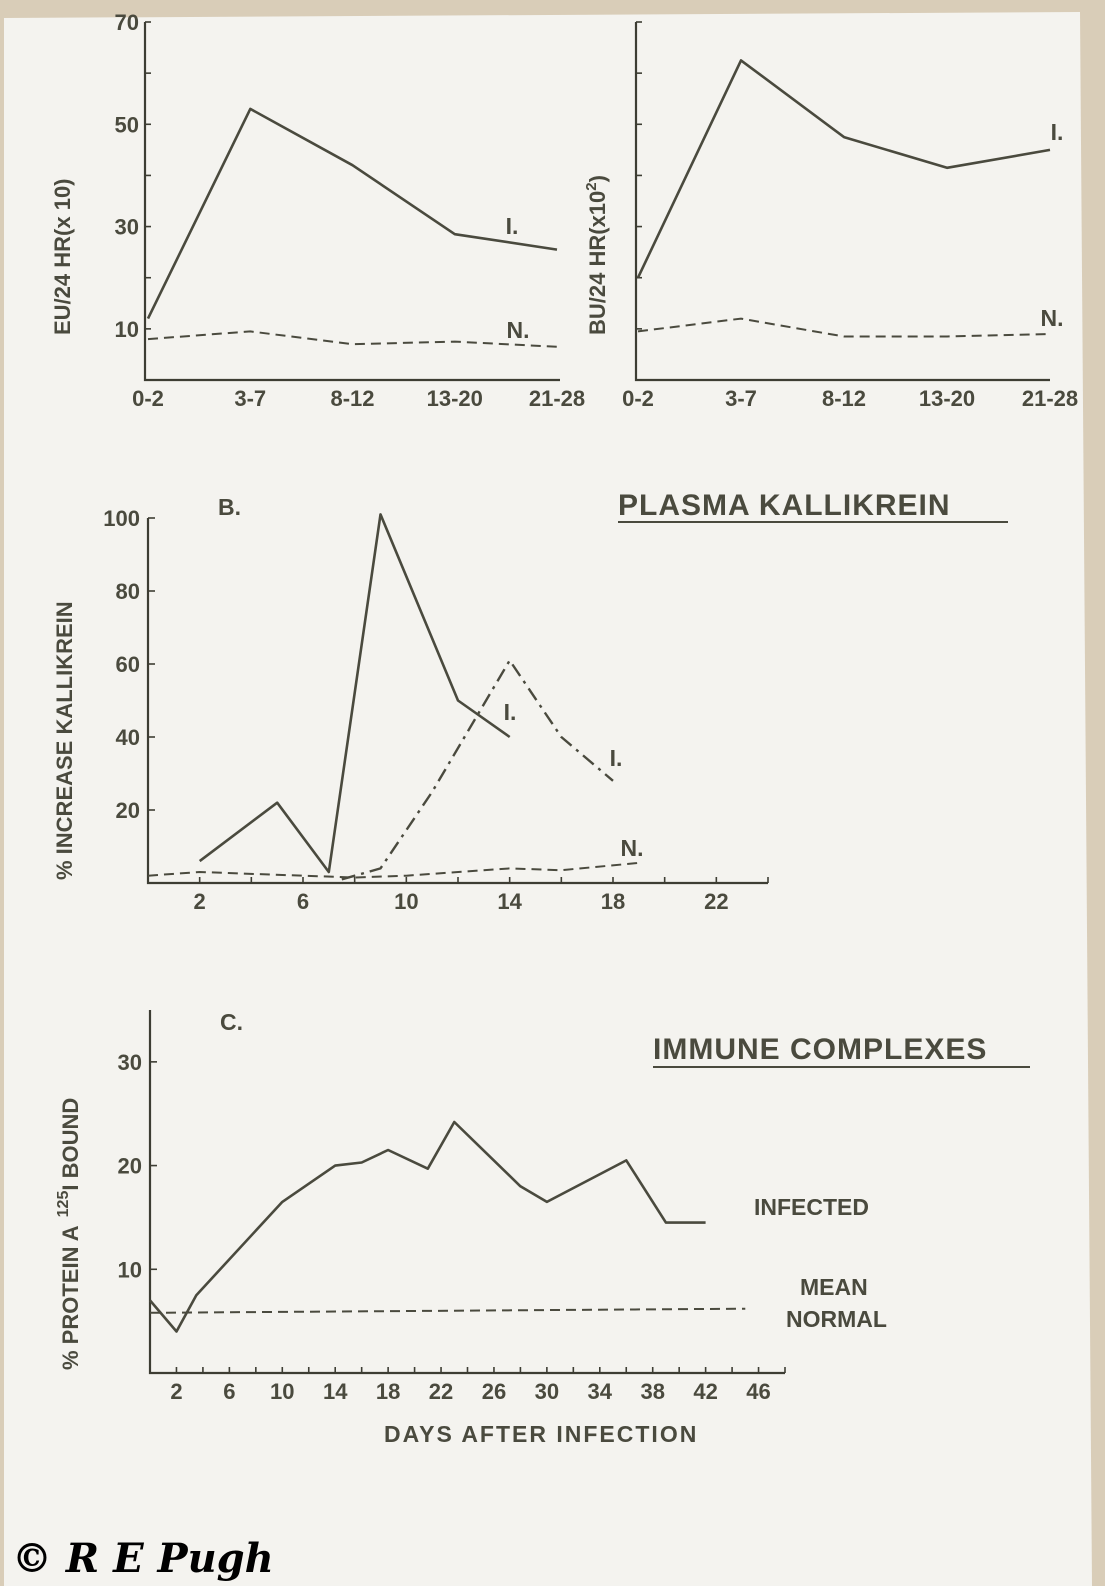 This screenshot has height=1586, width=1105. Describe the element at coordinates (632, 848) in the screenshot. I see `kallikrein-series-n-label: N.` at that location.